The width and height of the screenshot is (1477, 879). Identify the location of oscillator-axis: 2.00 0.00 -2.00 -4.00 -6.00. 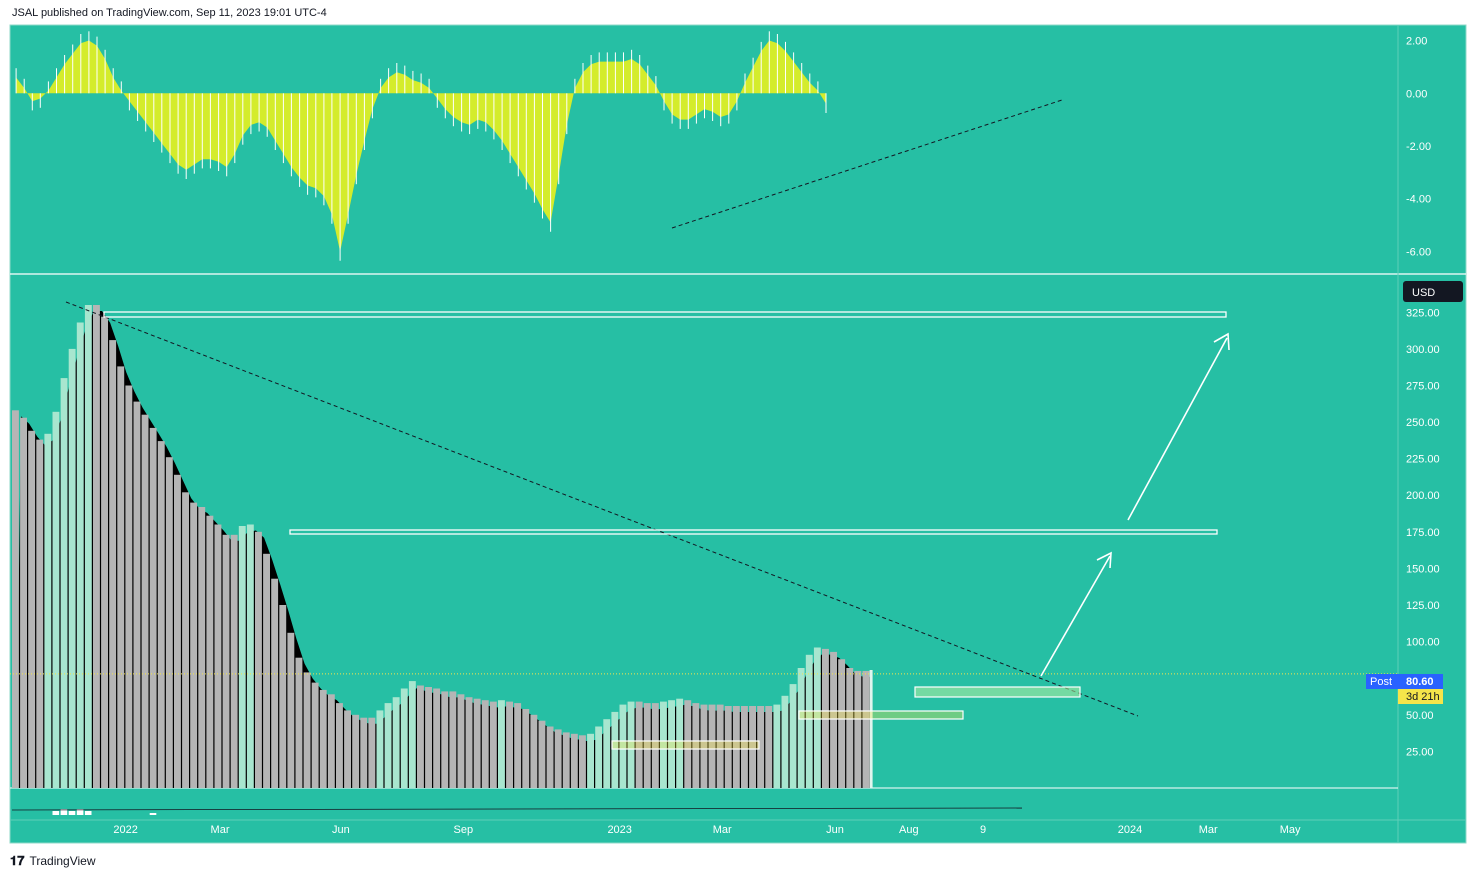
(1418, 147).